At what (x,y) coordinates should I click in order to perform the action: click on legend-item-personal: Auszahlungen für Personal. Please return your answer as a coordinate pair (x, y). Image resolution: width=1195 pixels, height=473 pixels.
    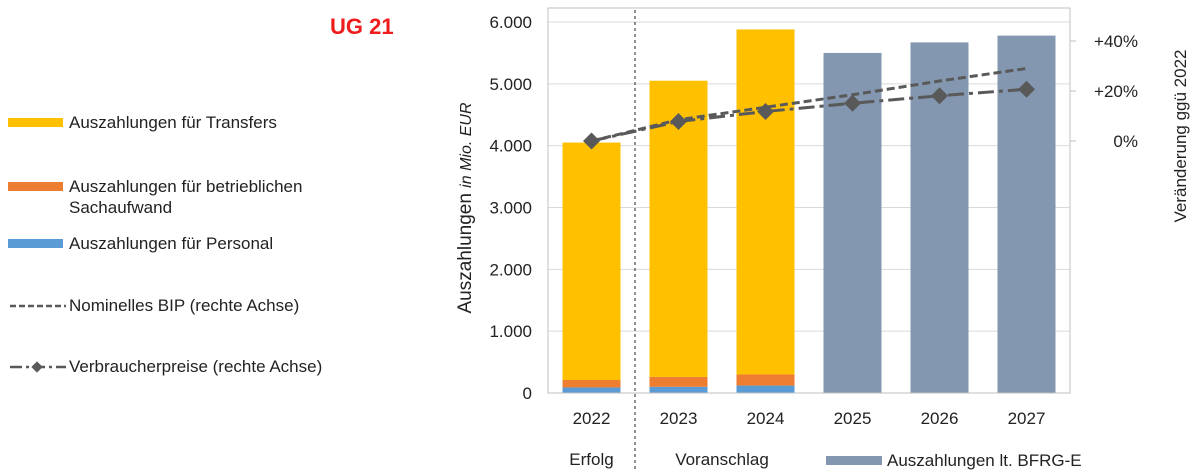
    Looking at the image, I should click on (140, 243).